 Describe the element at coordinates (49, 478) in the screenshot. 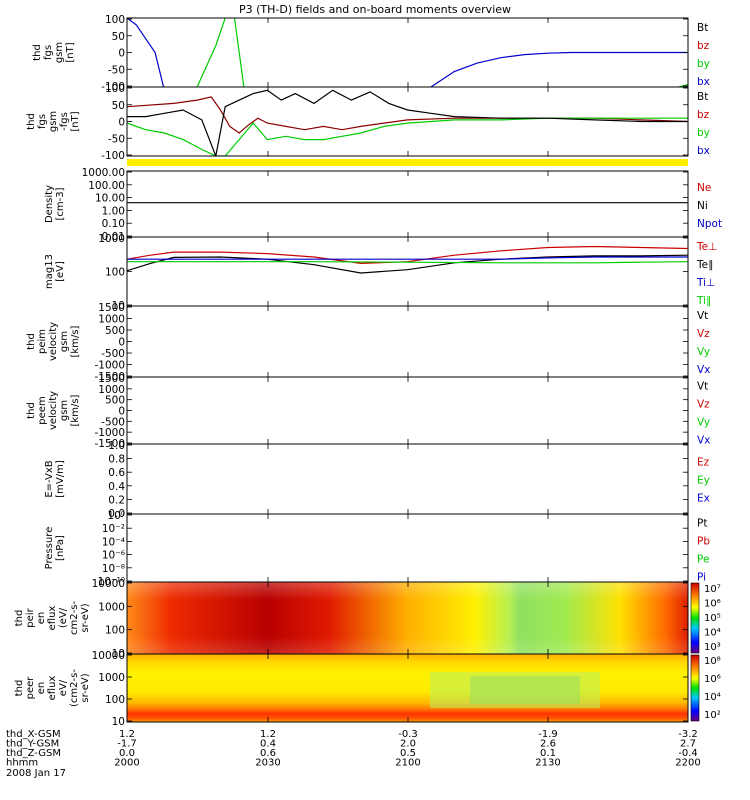

I see `y-axis-label: E=-VxB` at that location.